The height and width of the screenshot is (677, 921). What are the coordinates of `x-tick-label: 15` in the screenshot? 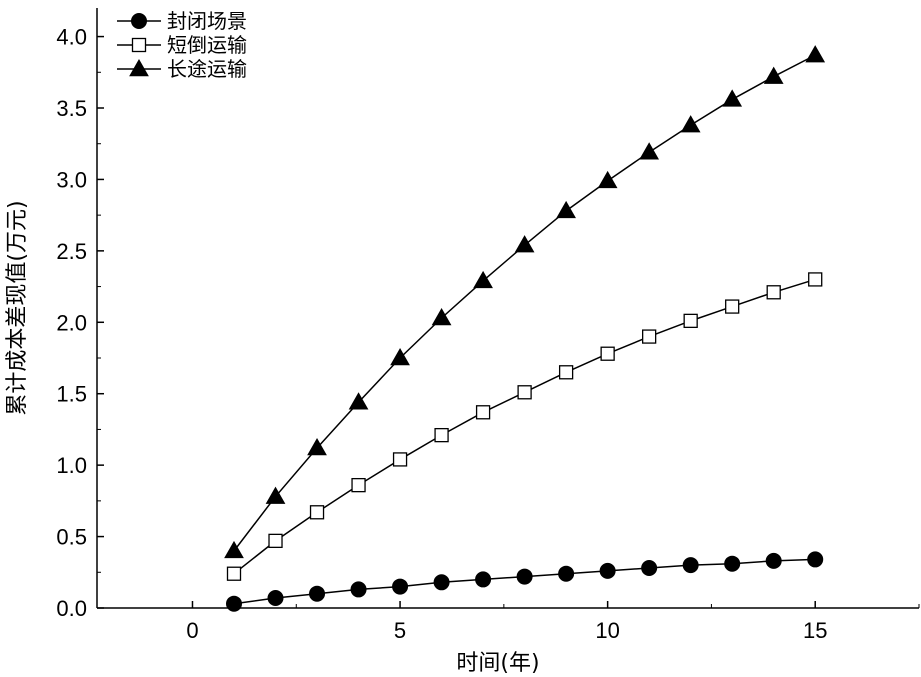 It's located at (815, 630).